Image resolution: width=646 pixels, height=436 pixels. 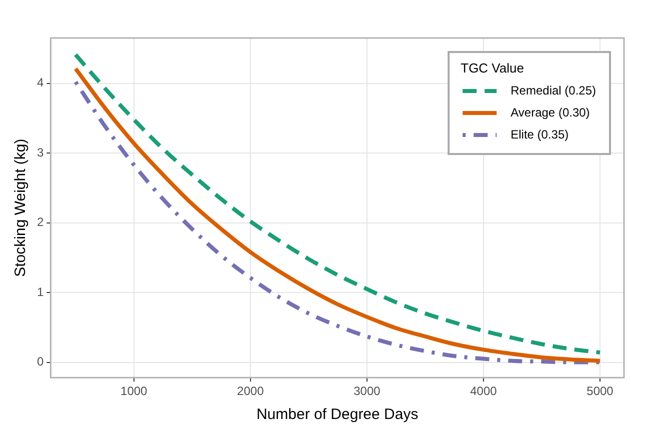 What do you see at coordinates (134, 391) in the screenshot?
I see `x-tick-label: 1000` at bounding box center [134, 391].